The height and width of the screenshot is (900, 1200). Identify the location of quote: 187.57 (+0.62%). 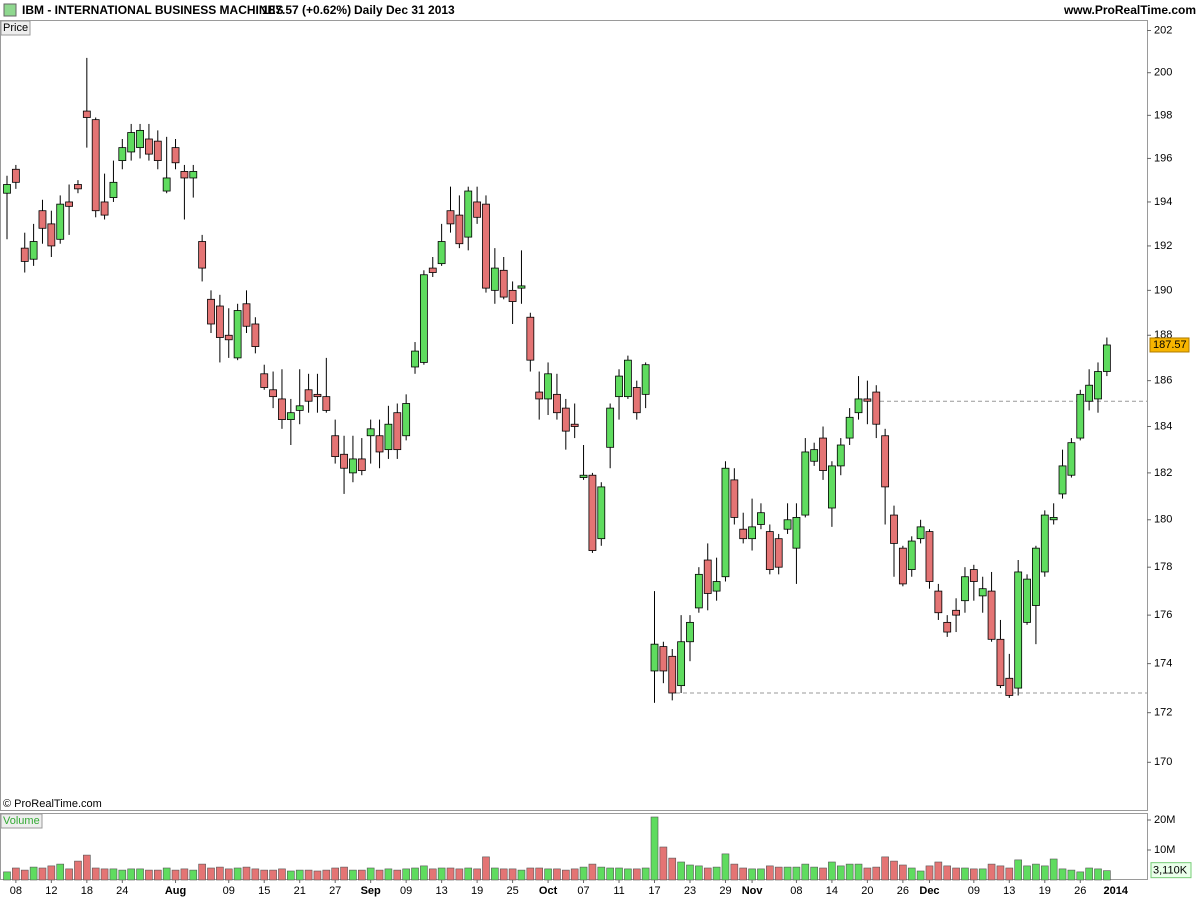
(306, 10).